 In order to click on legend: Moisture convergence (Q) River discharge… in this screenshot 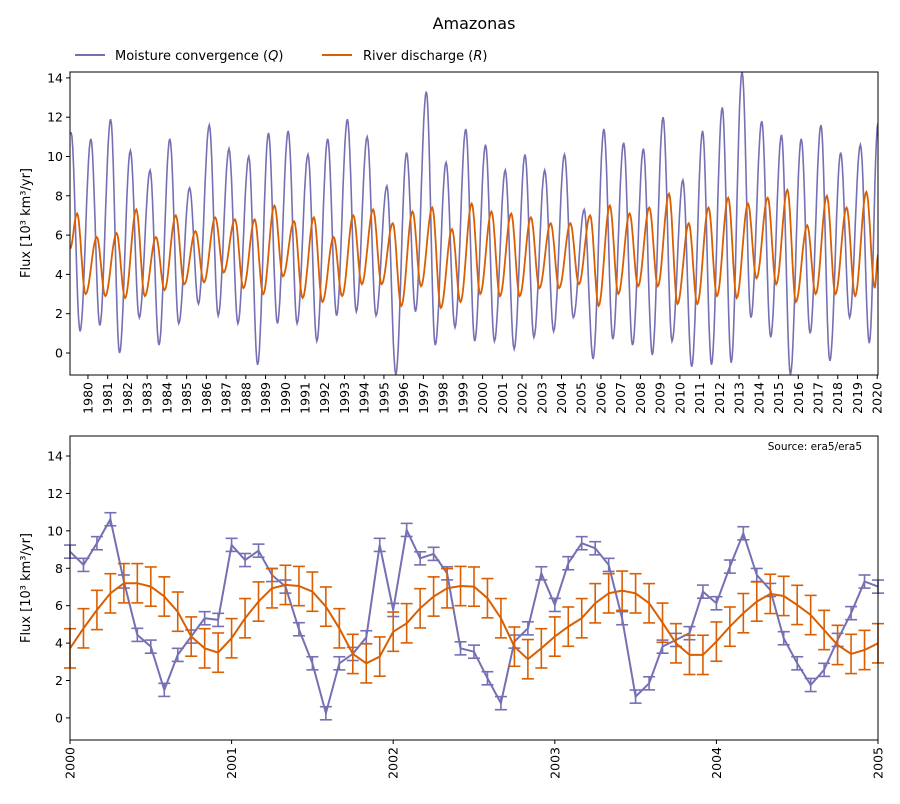, I will do `click(281, 56)`.